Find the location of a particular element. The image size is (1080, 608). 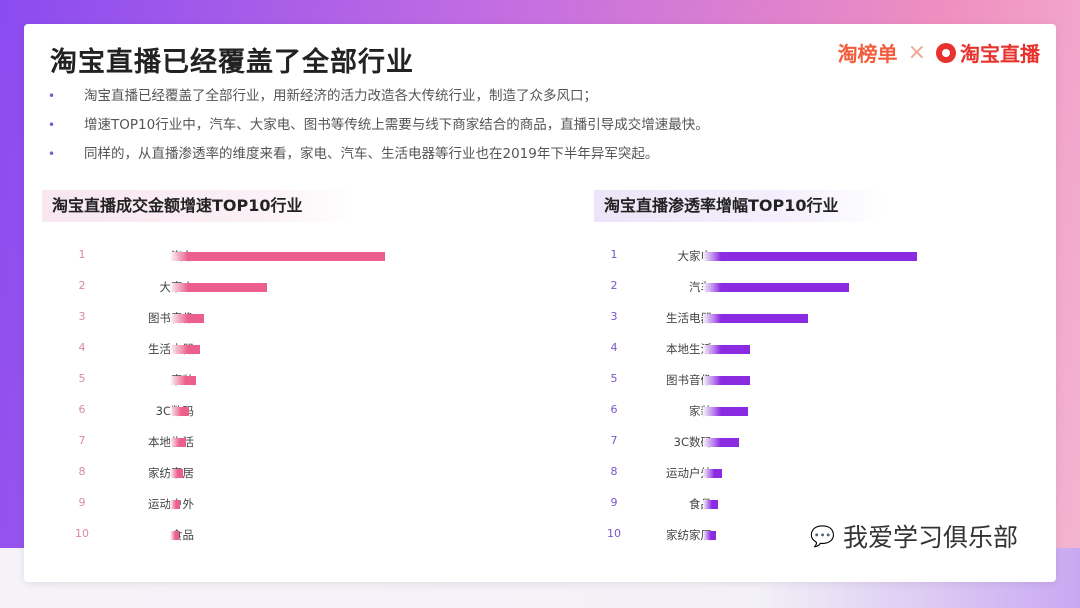

bar-row: 2 汽车 is located at coordinates (800, 286).